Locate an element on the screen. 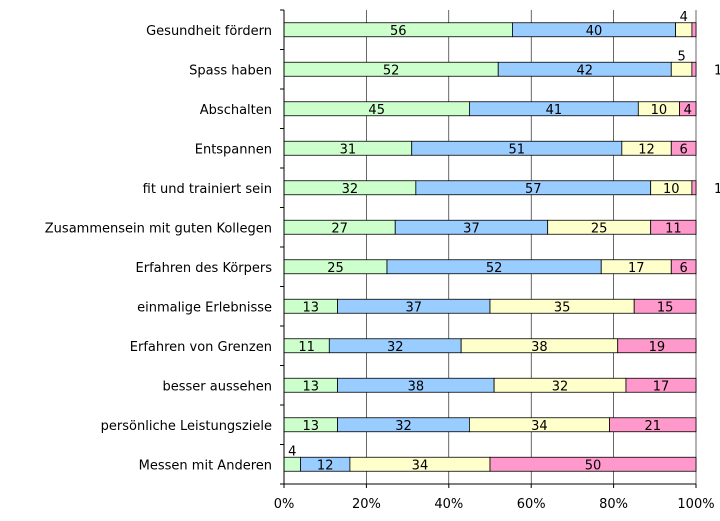  data-label: 27 is located at coordinates (339, 228).